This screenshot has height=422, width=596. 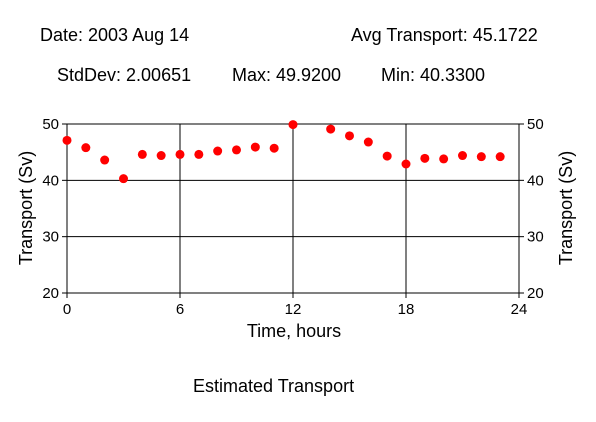 I want to click on avg-transport-label: Avg Transport: 45.1722, so click(x=444, y=35).